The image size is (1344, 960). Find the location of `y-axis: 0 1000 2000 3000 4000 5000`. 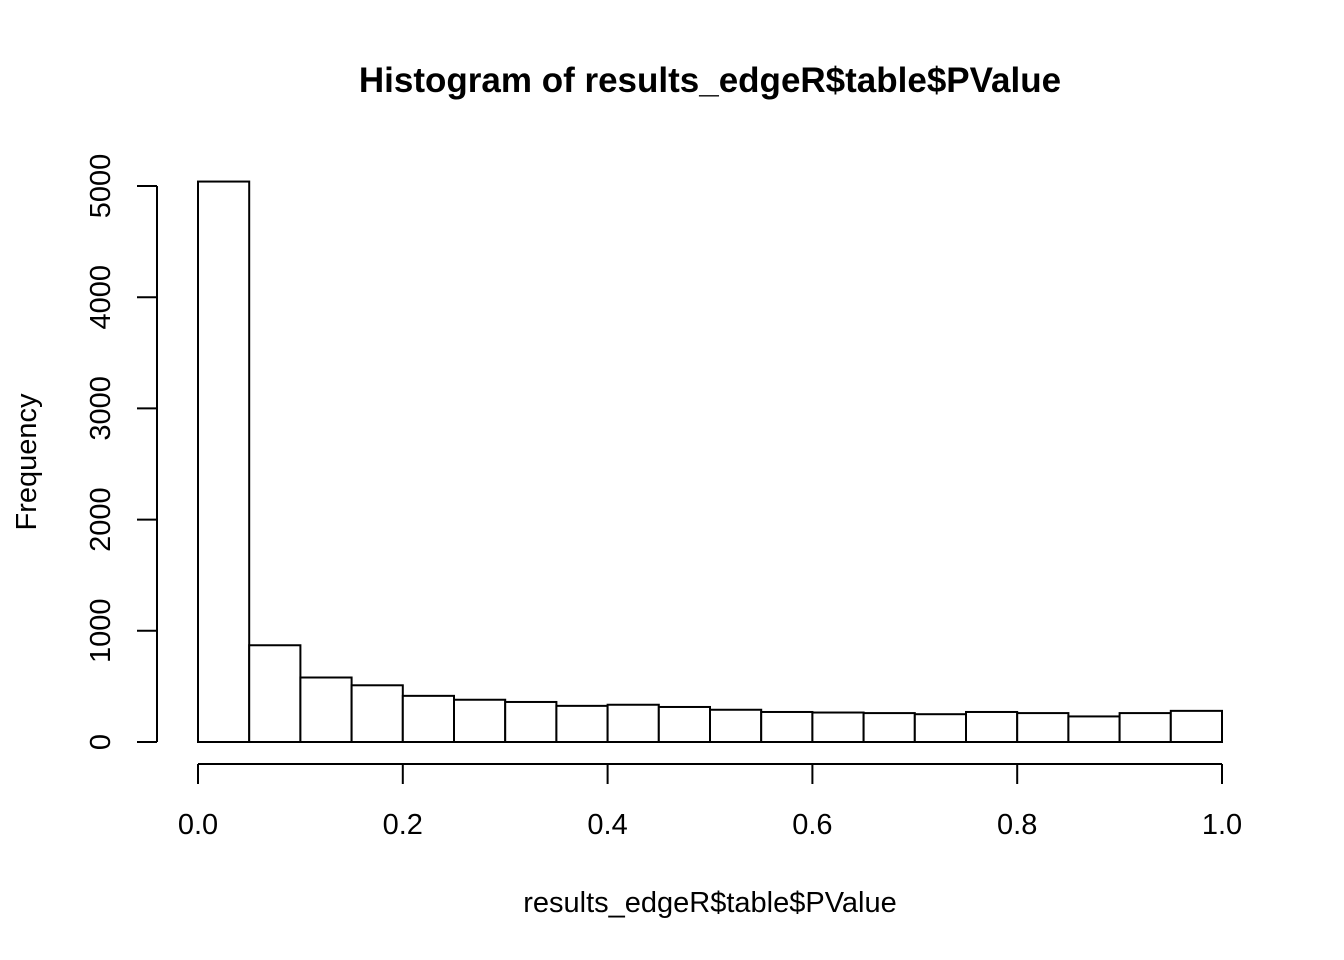

y-axis: 0 1000 2000 3000 4000 5000 is located at coordinates (121, 452).